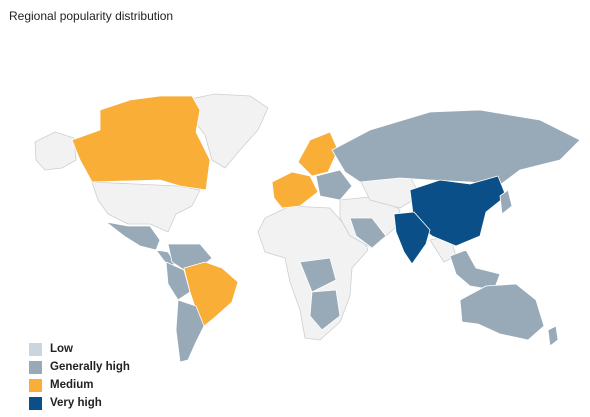  Describe the element at coordinates (55, 151) in the screenshot. I see `alaska` at that location.